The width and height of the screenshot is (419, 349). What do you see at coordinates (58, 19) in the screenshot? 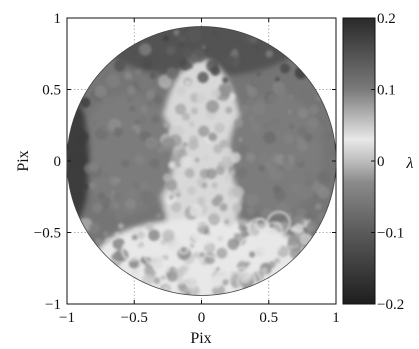
I see `y-tick-label: 1` at bounding box center [58, 19].